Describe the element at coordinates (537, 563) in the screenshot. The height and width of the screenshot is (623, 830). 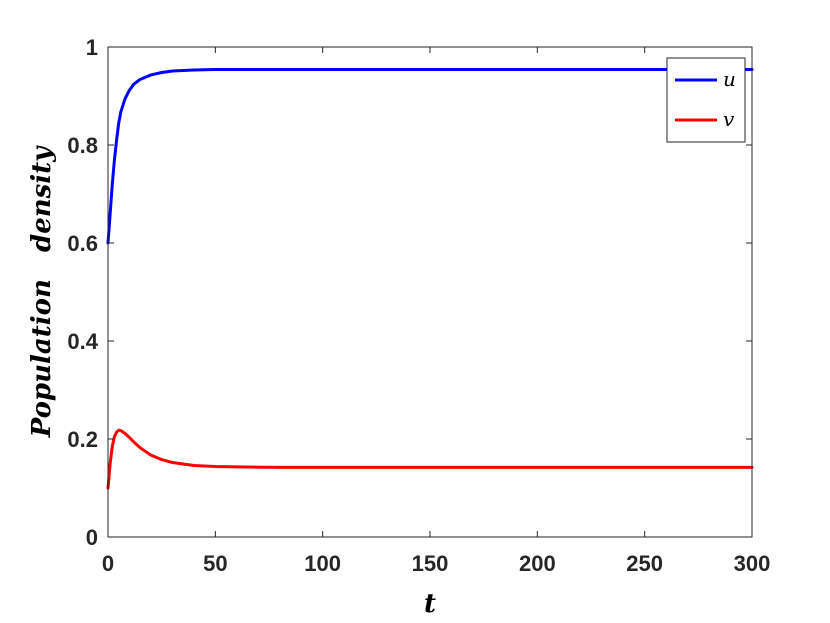
I see `x-tick-label: 200` at that location.